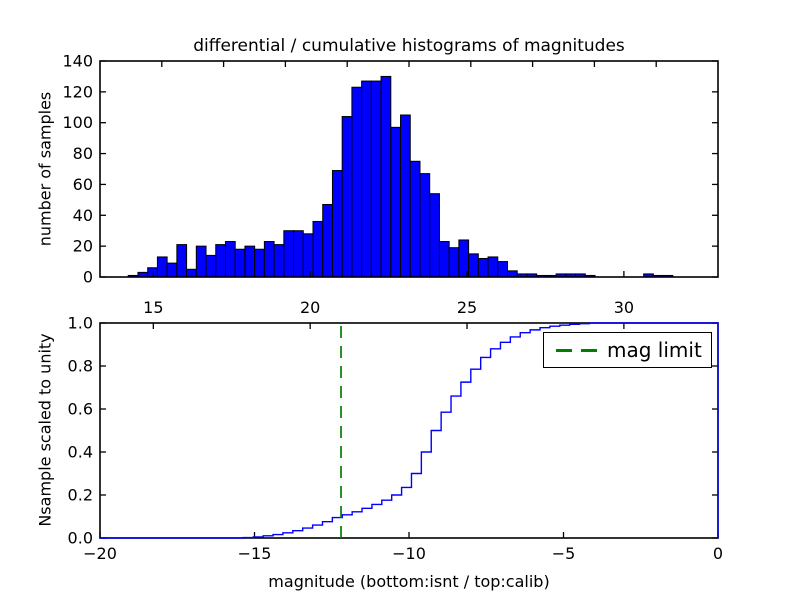  Describe the element at coordinates (77, 91) in the screenshot. I see `y-tick-label: 120` at that location.